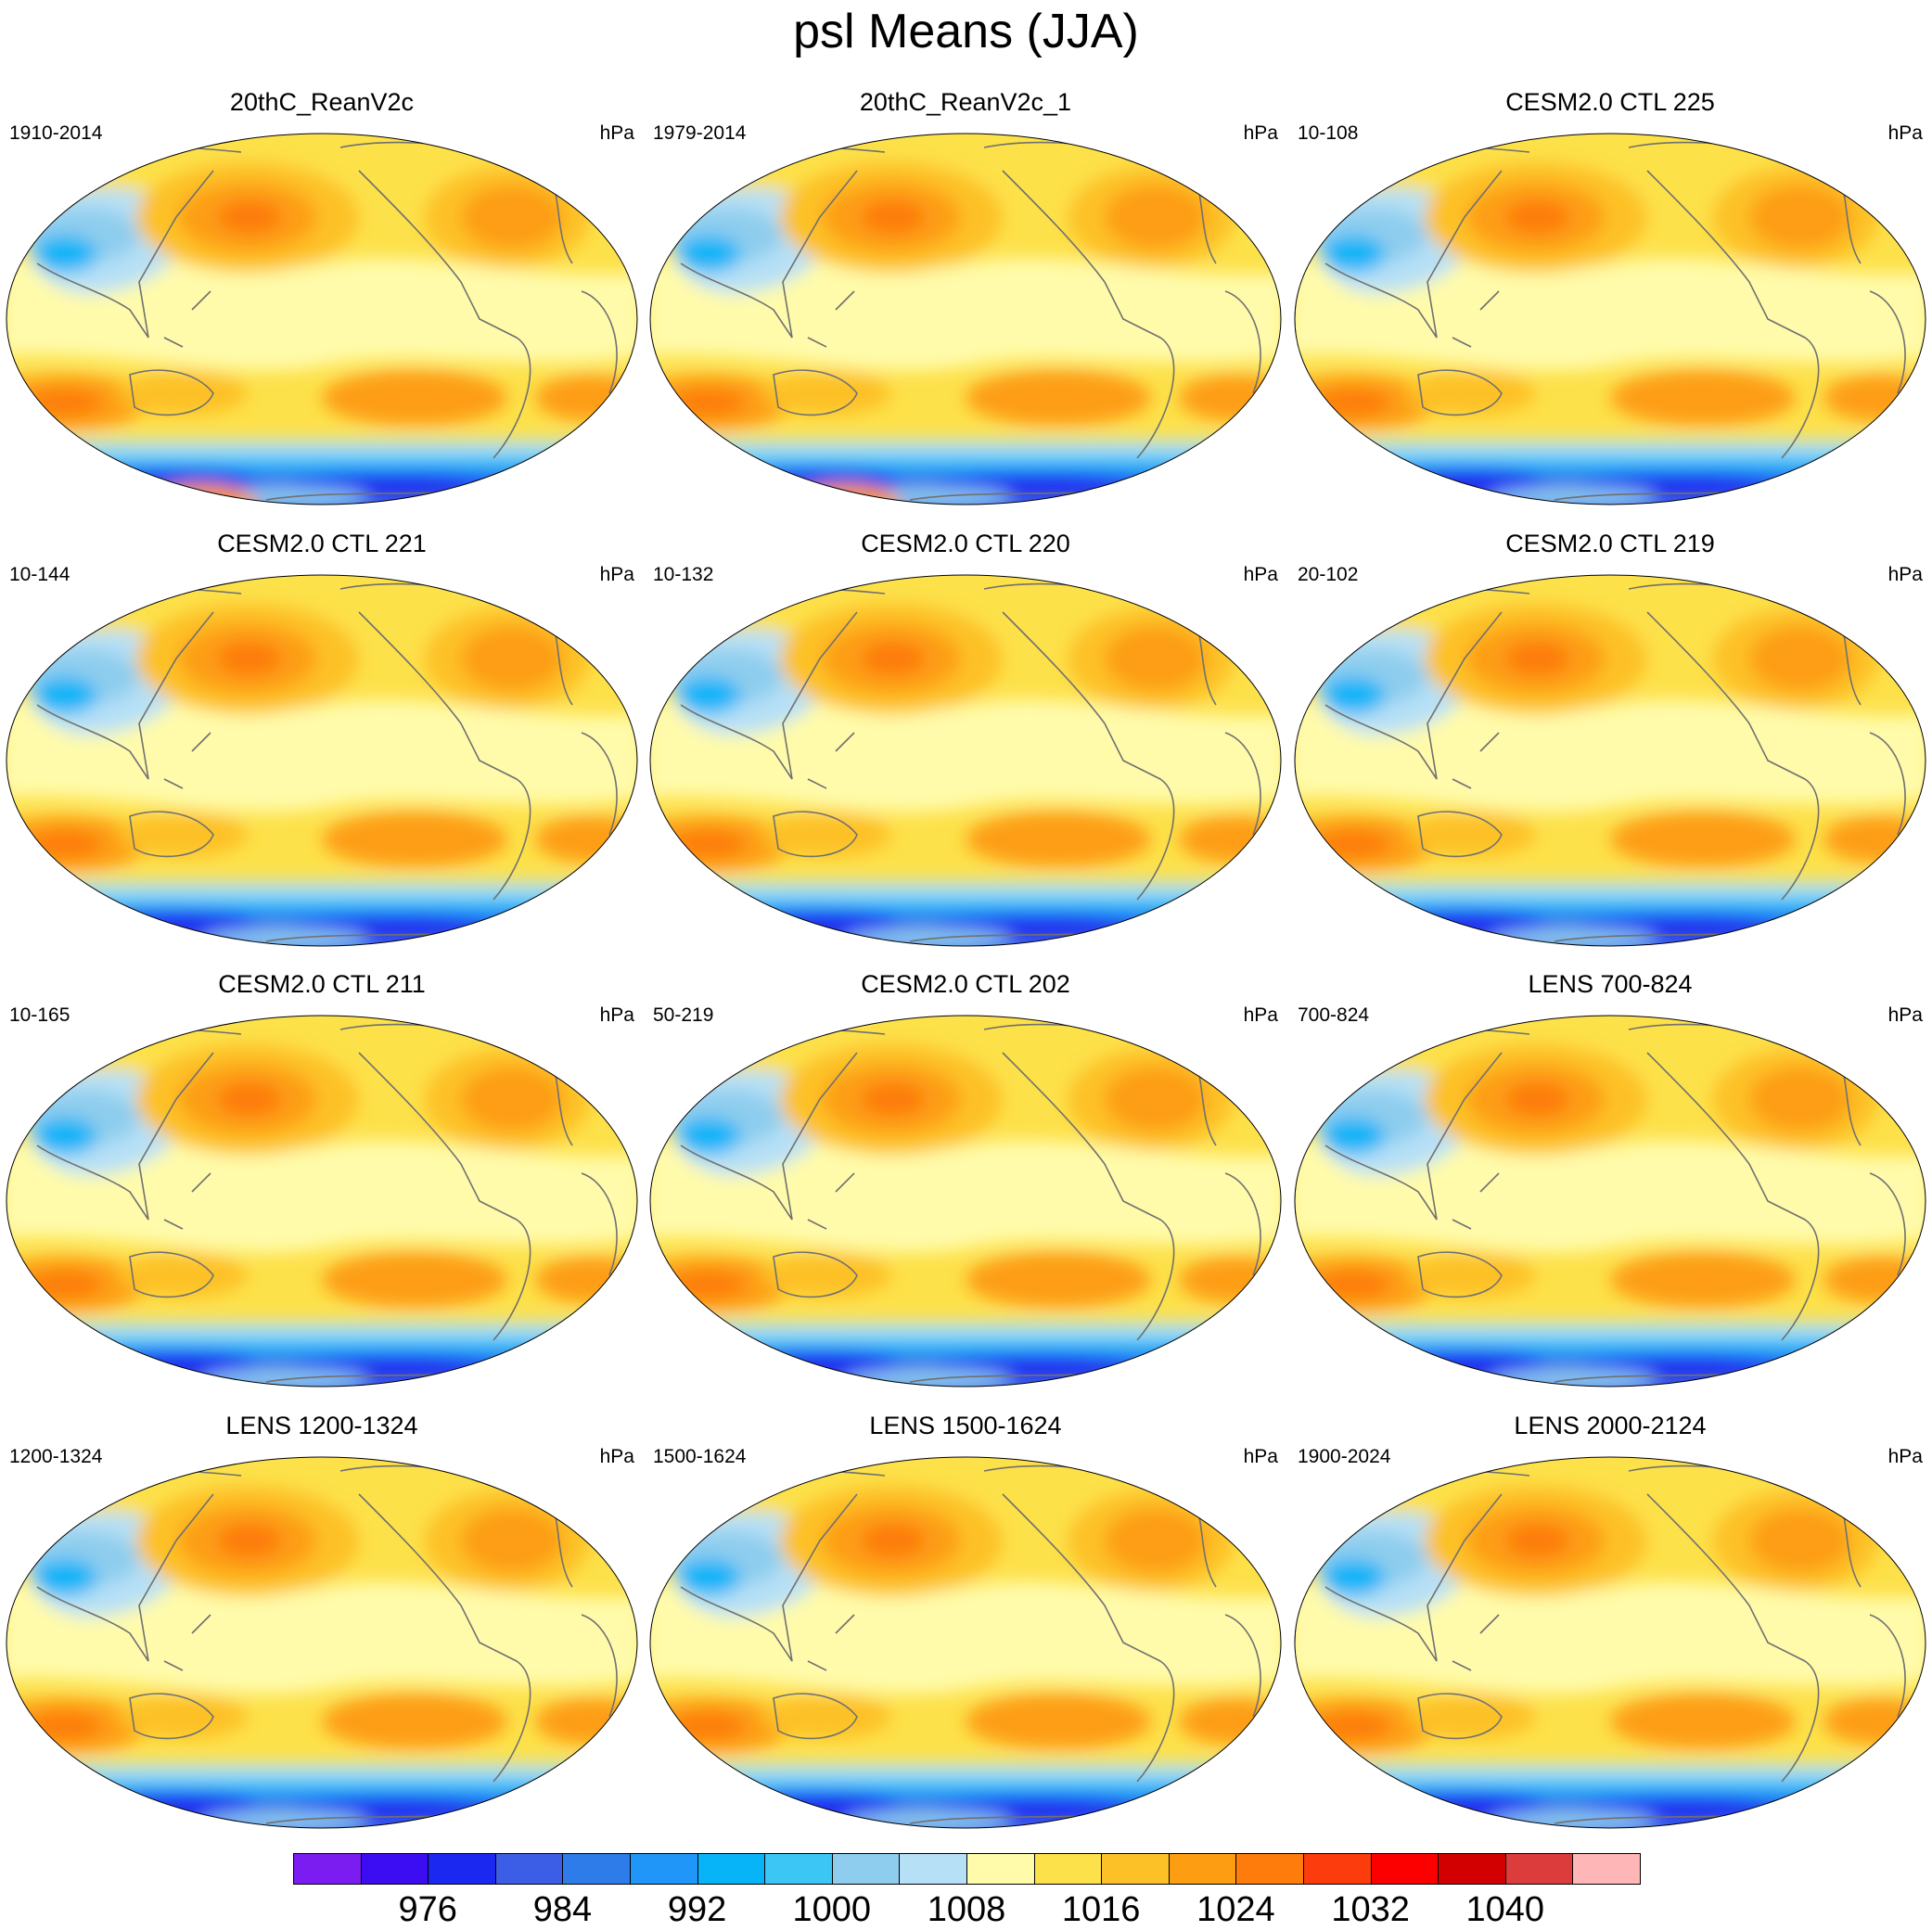 This screenshot has height=1931, width=1932. I want to click on panel-title: 20thC_ReanV2c_1, so click(965, 102).